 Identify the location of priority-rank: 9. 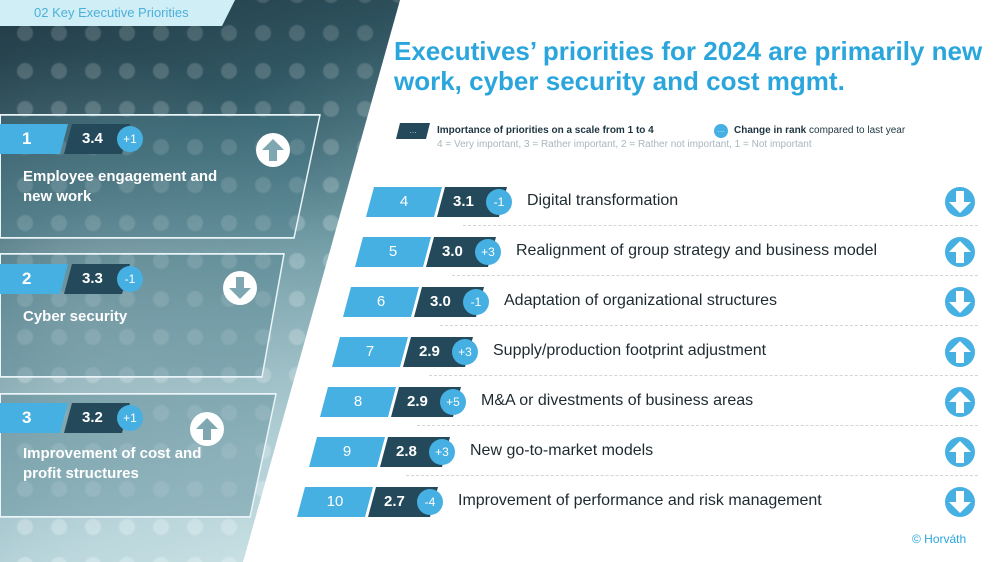
(347, 452).